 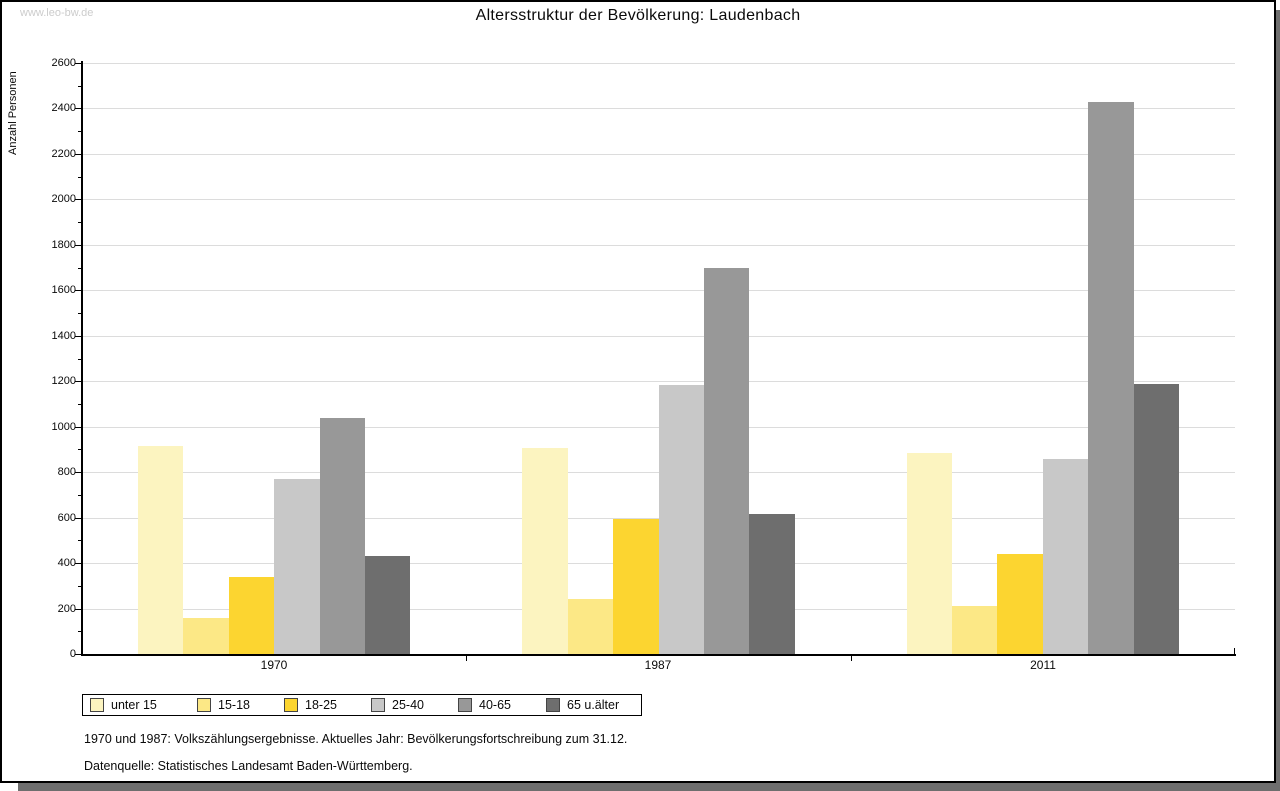 I want to click on bar-2011-65-u.älter, so click(x=1156, y=519).